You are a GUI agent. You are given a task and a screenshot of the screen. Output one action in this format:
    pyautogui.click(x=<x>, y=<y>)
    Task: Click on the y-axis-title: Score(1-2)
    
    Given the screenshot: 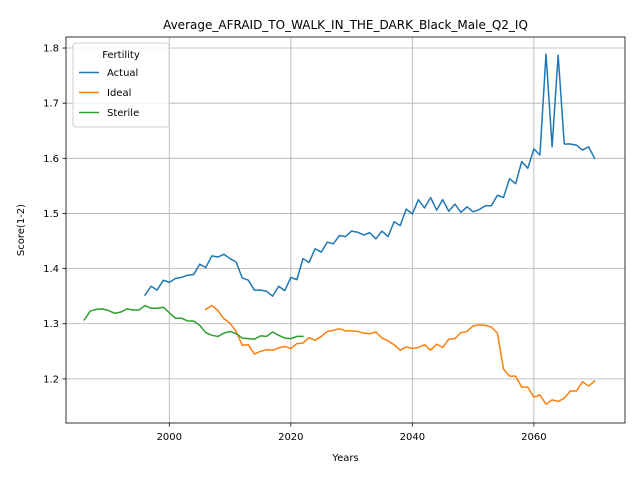 What is the action you would take?
    pyautogui.click(x=21, y=230)
    